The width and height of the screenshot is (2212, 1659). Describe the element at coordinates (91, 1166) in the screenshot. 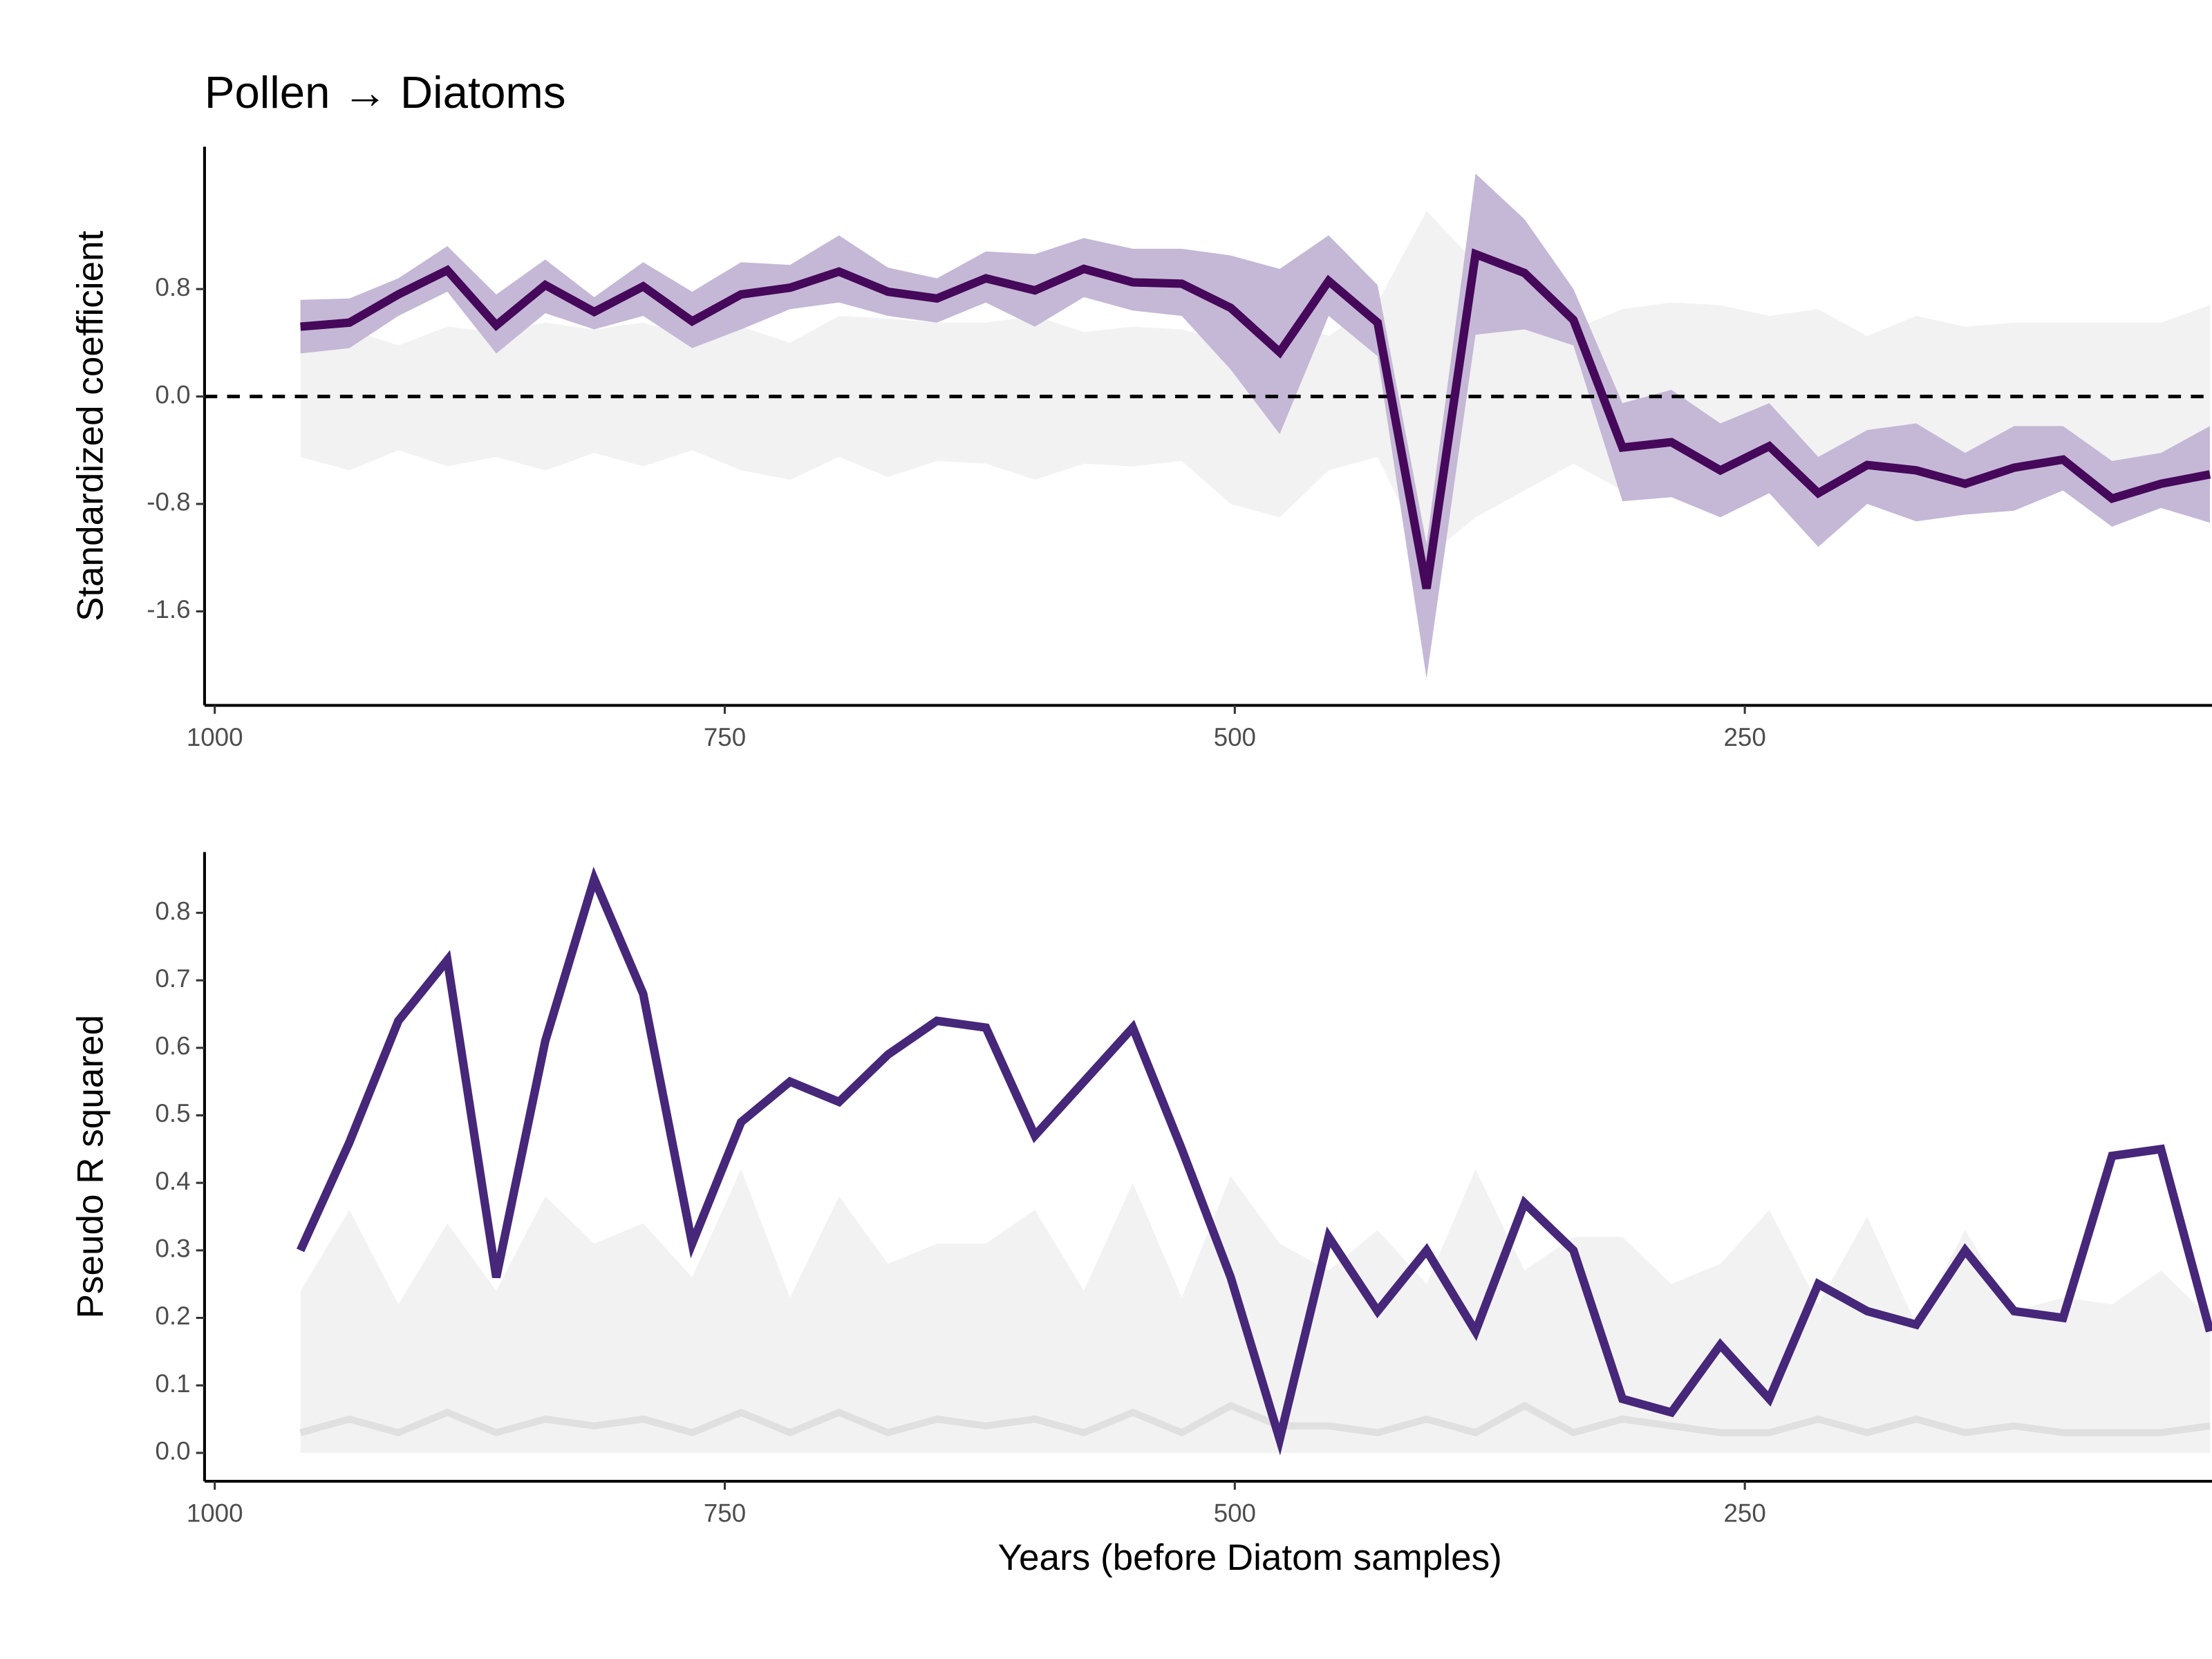

I see `y-axis-title: Pseudo R squared` at that location.